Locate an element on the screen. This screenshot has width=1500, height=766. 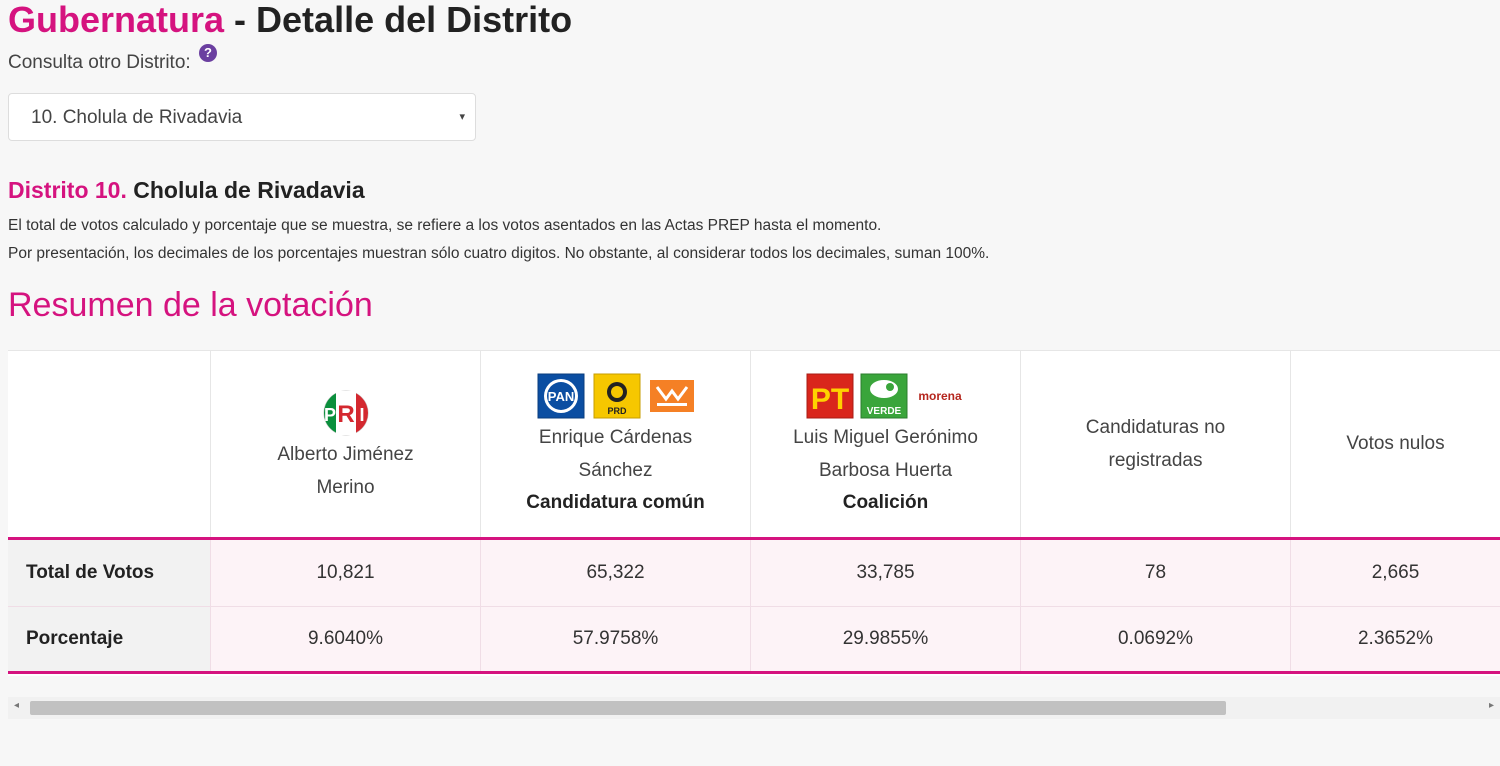
morena-logo-icon: morena is located at coordinates (940, 396).